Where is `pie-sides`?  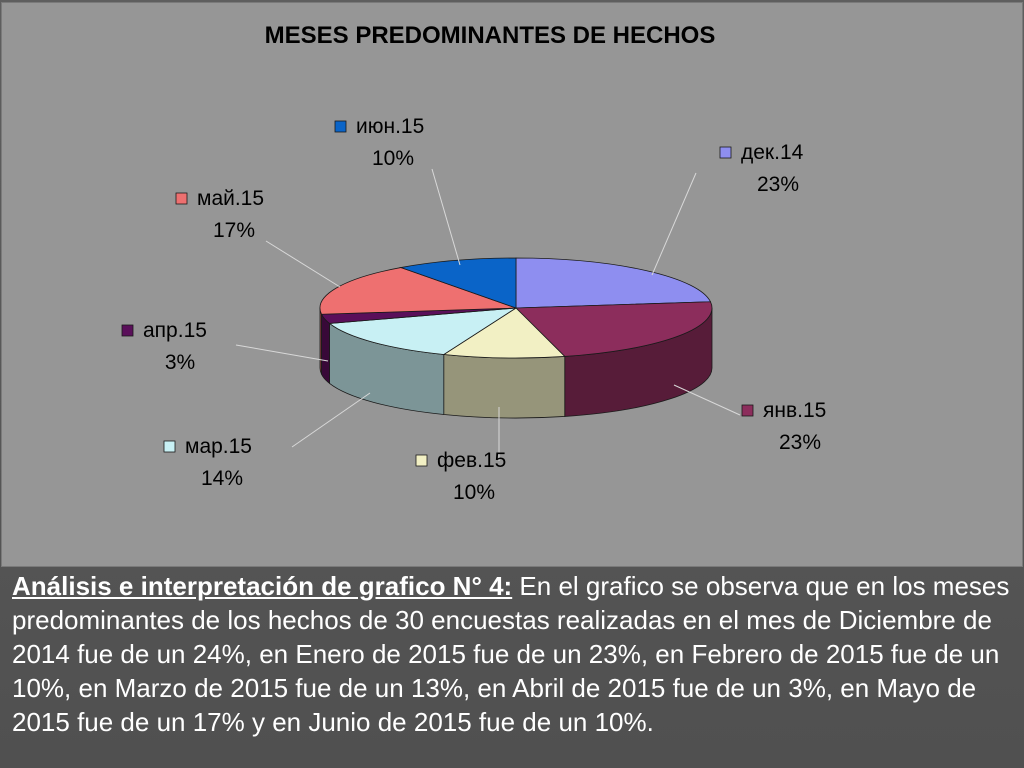 pie-sides is located at coordinates (516, 363).